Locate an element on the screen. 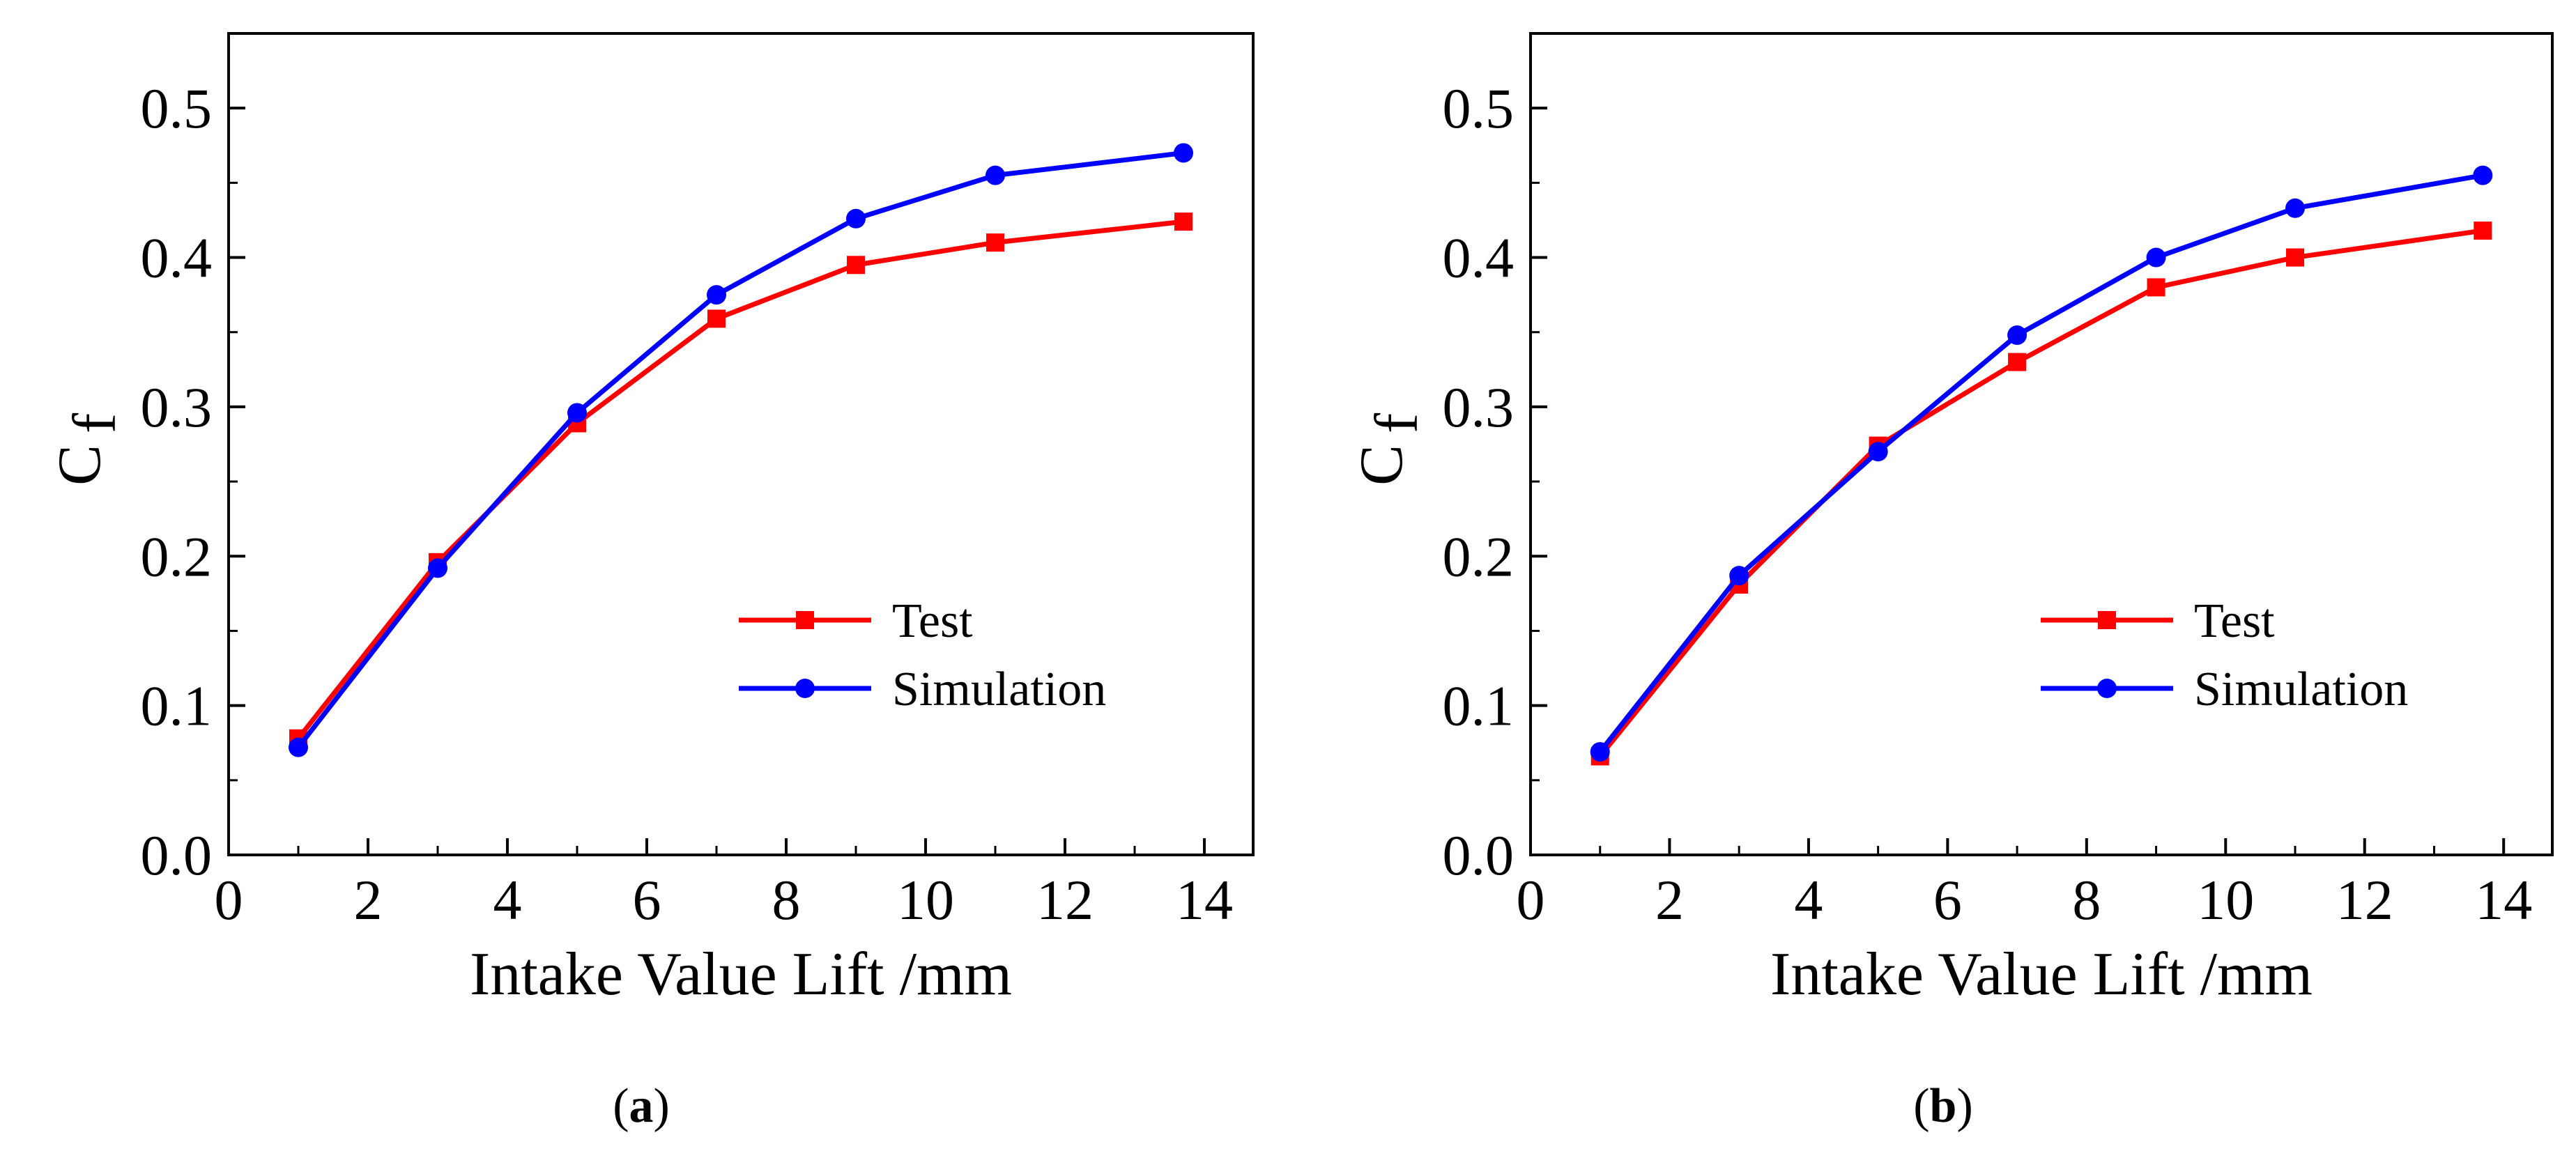  panel-caption: (a) is located at coordinates (641, 1106).